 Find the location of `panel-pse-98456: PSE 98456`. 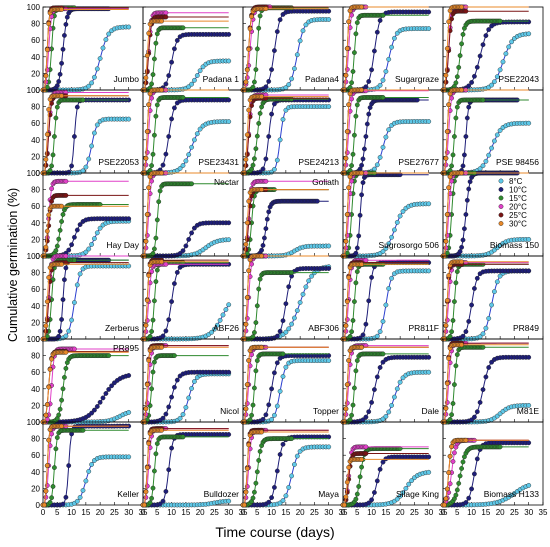

panel-pse-98456: PSE 98456 is located at coordinates (492, 131).